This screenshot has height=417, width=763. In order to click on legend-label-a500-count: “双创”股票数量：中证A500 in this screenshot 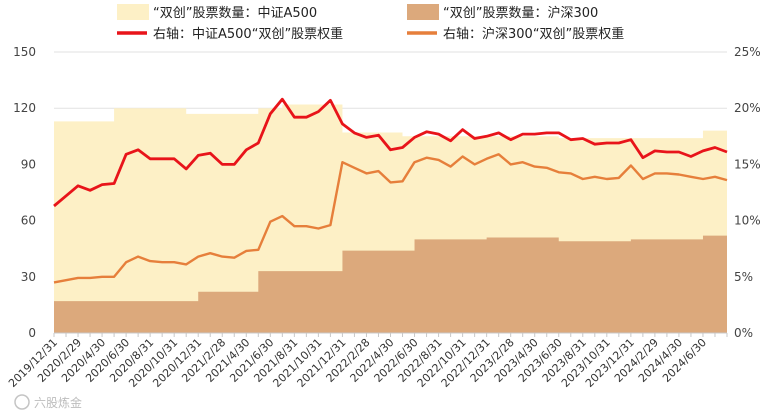, I will do `click(235, 13)`.